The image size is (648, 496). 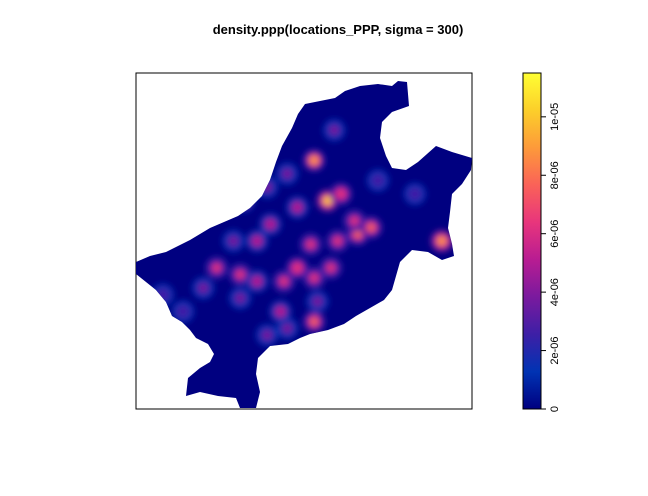 What do you see at coordinates (338, 29) in the screenshot?
I see `chart-title: density.ppp(locations_PPP, sigma = 300)` at bounding box center [338, 29].